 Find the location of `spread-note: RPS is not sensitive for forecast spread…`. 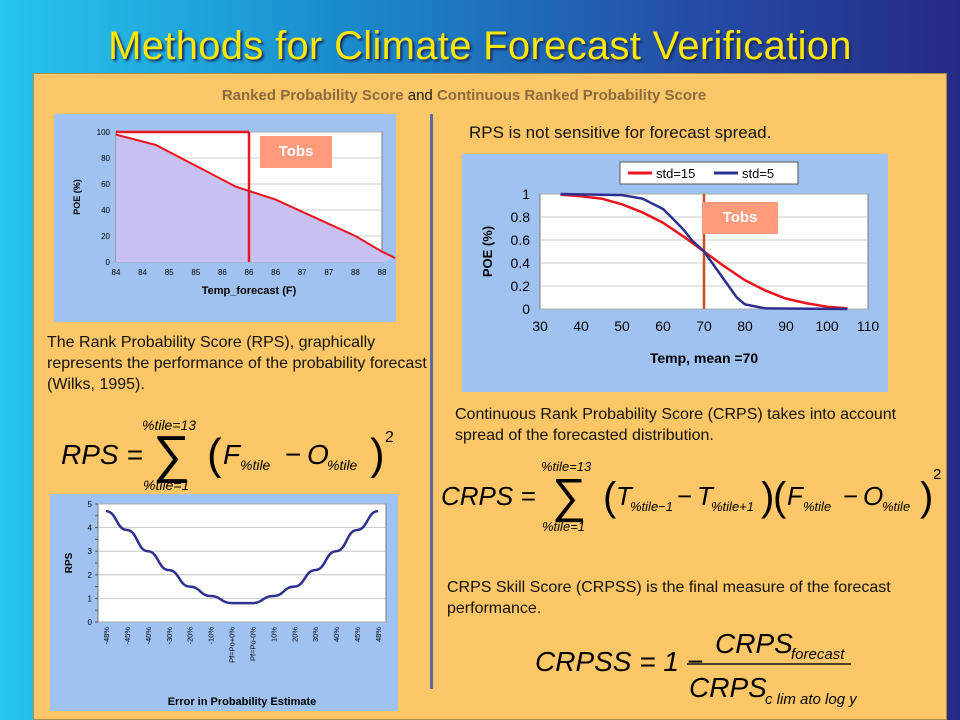

spread-note: RPS is not sensitive for forecast spread… is located at coordinates (620, 132).